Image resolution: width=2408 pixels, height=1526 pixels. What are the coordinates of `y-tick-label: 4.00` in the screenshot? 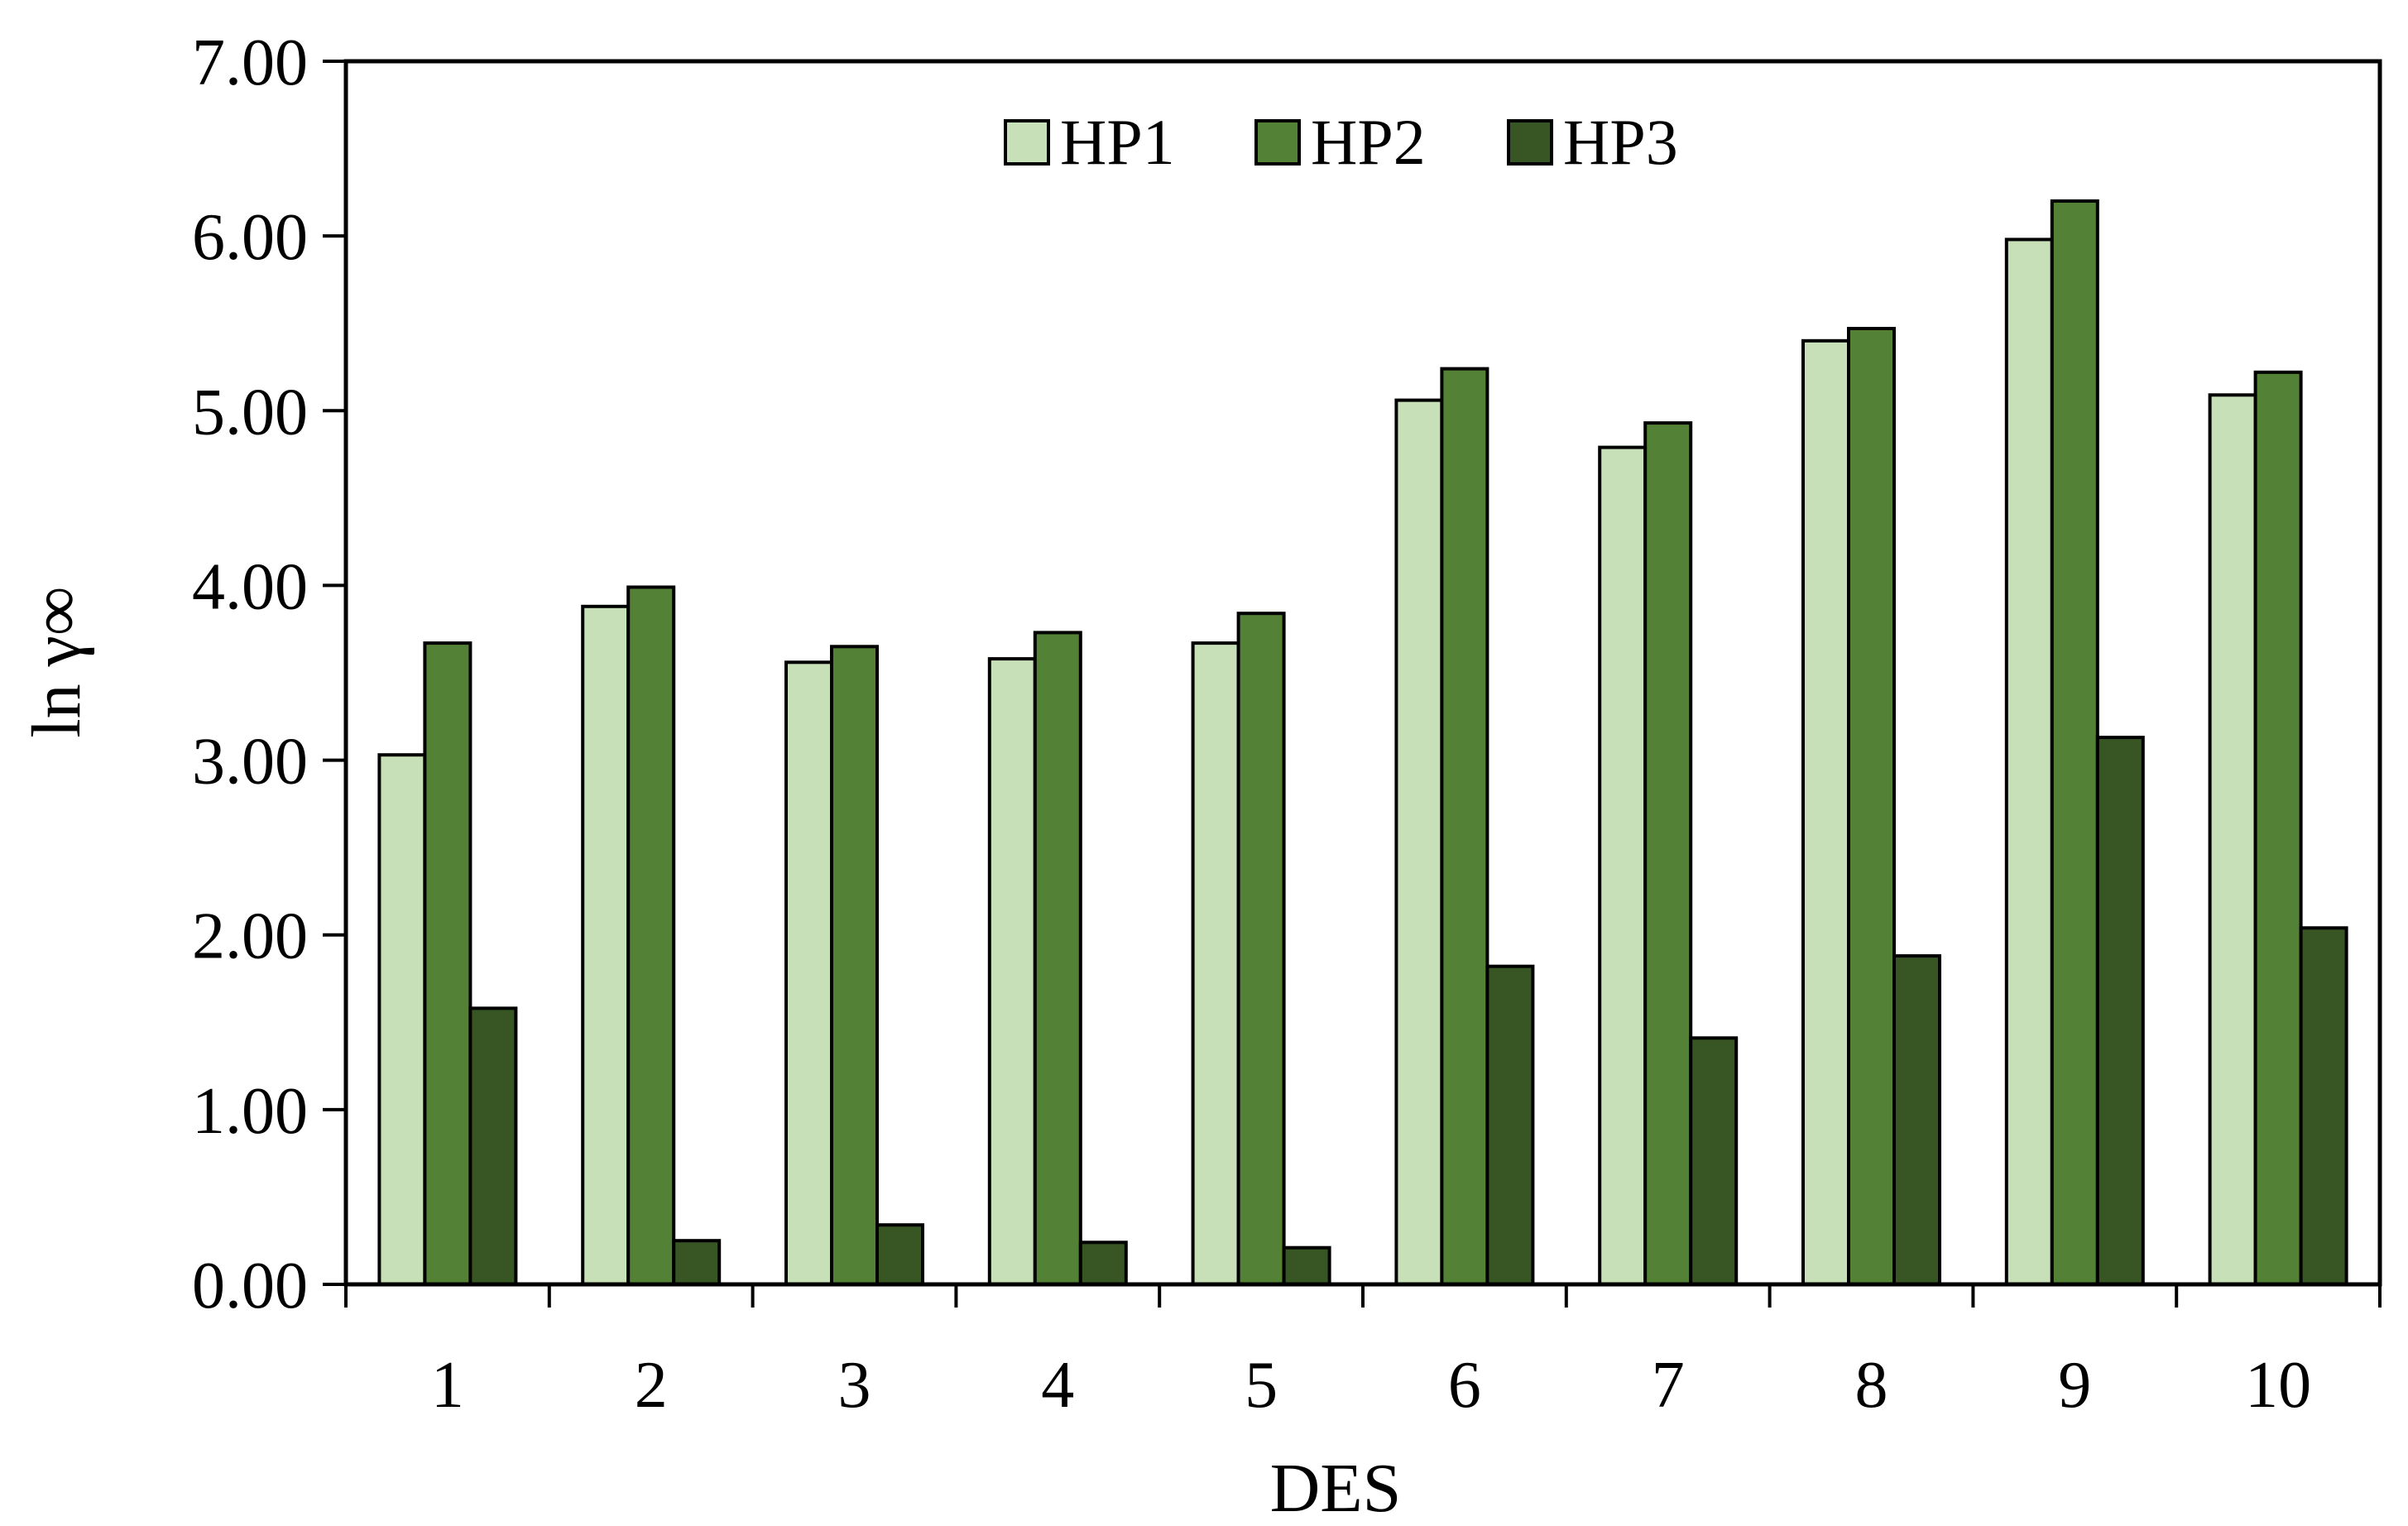 It's located at (250, 586).